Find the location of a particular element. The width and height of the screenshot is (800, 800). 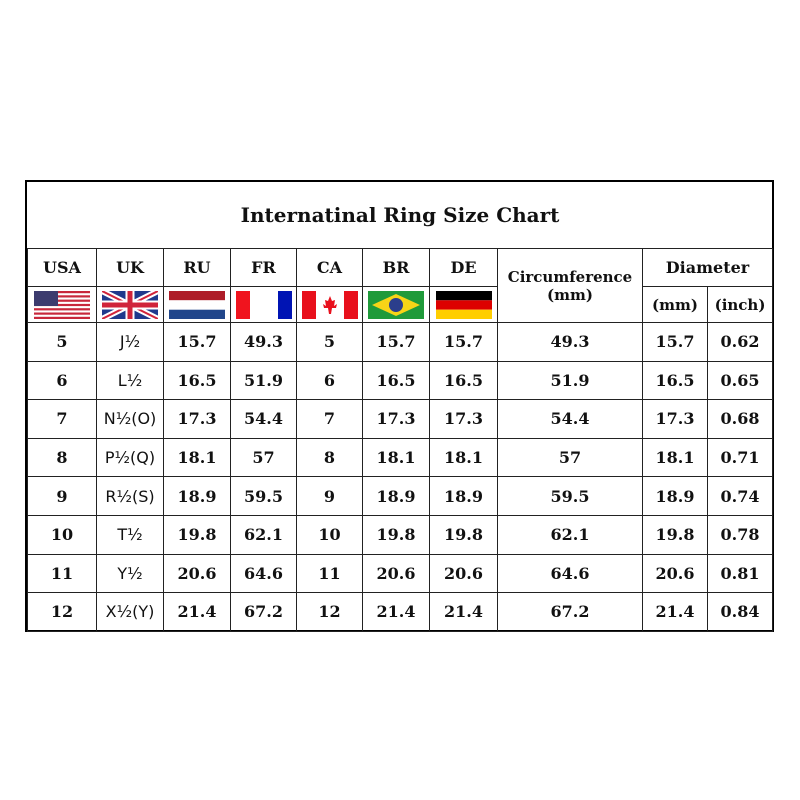

header-de: DE is located at coordinates (463, 267).